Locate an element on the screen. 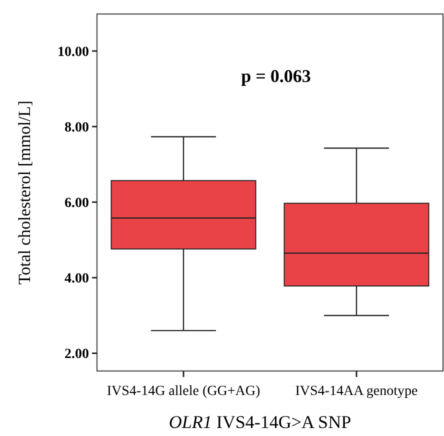 Image resolution: width=444 pixels, height=436 pixels. y-tick-label: 2.00 is located at coordinates (76, 354).